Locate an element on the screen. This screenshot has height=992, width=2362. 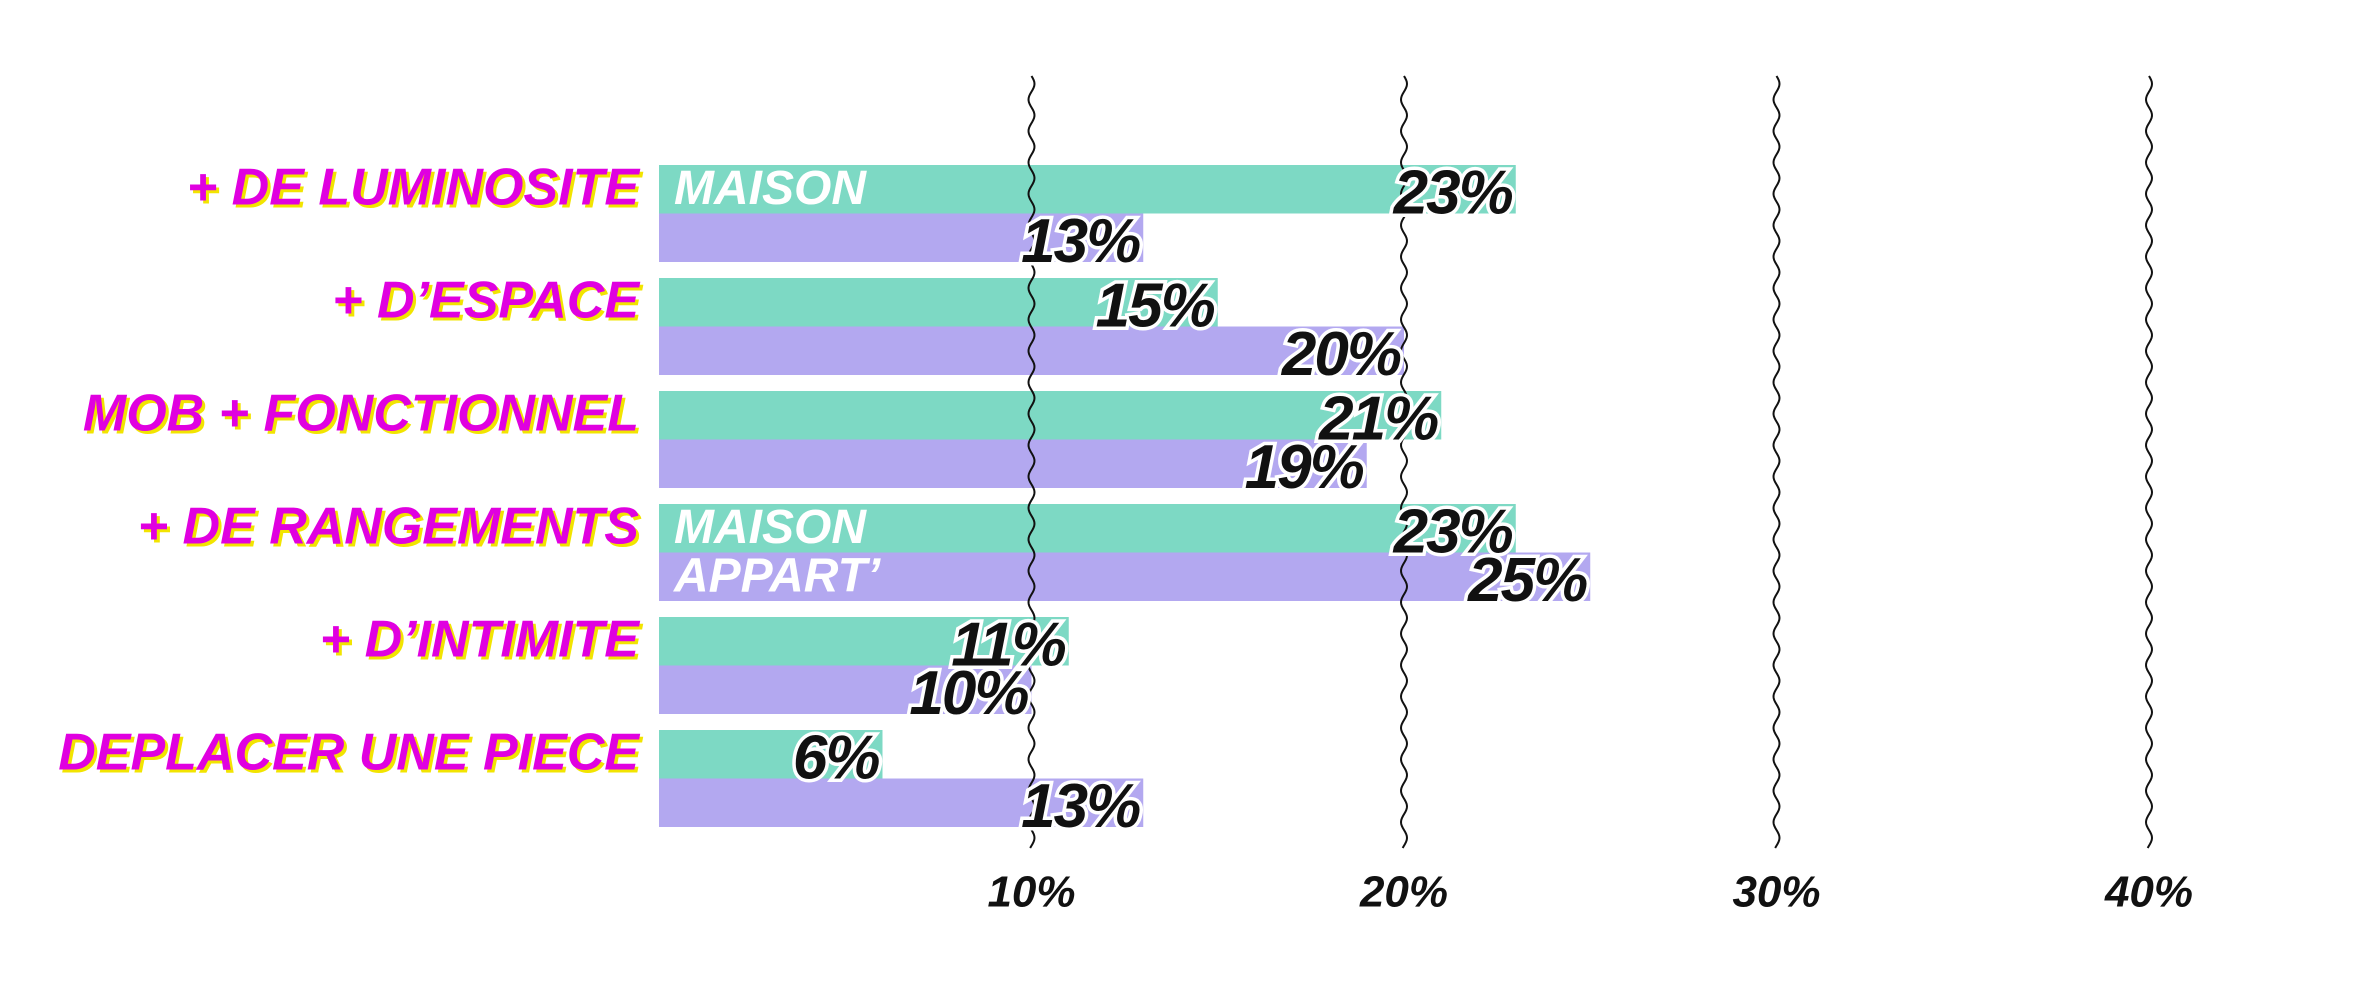
x-tick-label: 40% is located at coordinates (2148, 892).